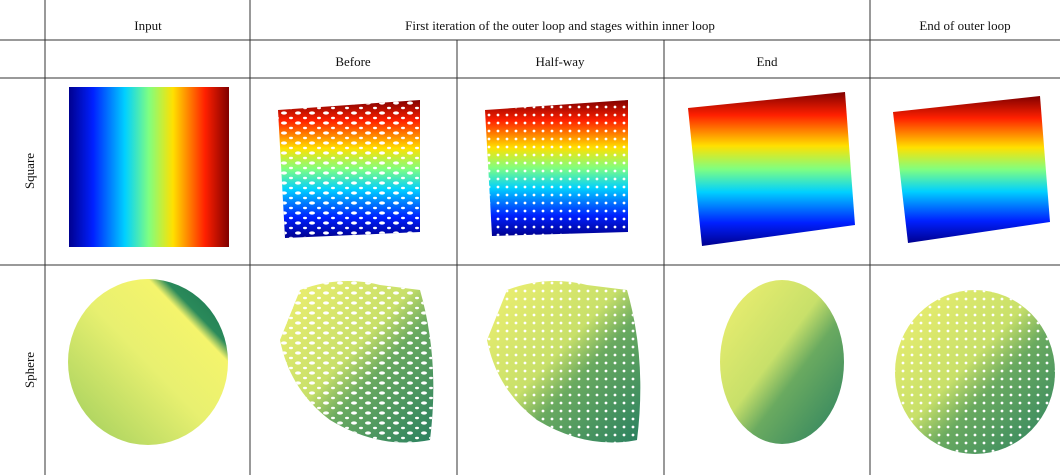  I want to click on sphere-input-image, so click(148, 362).